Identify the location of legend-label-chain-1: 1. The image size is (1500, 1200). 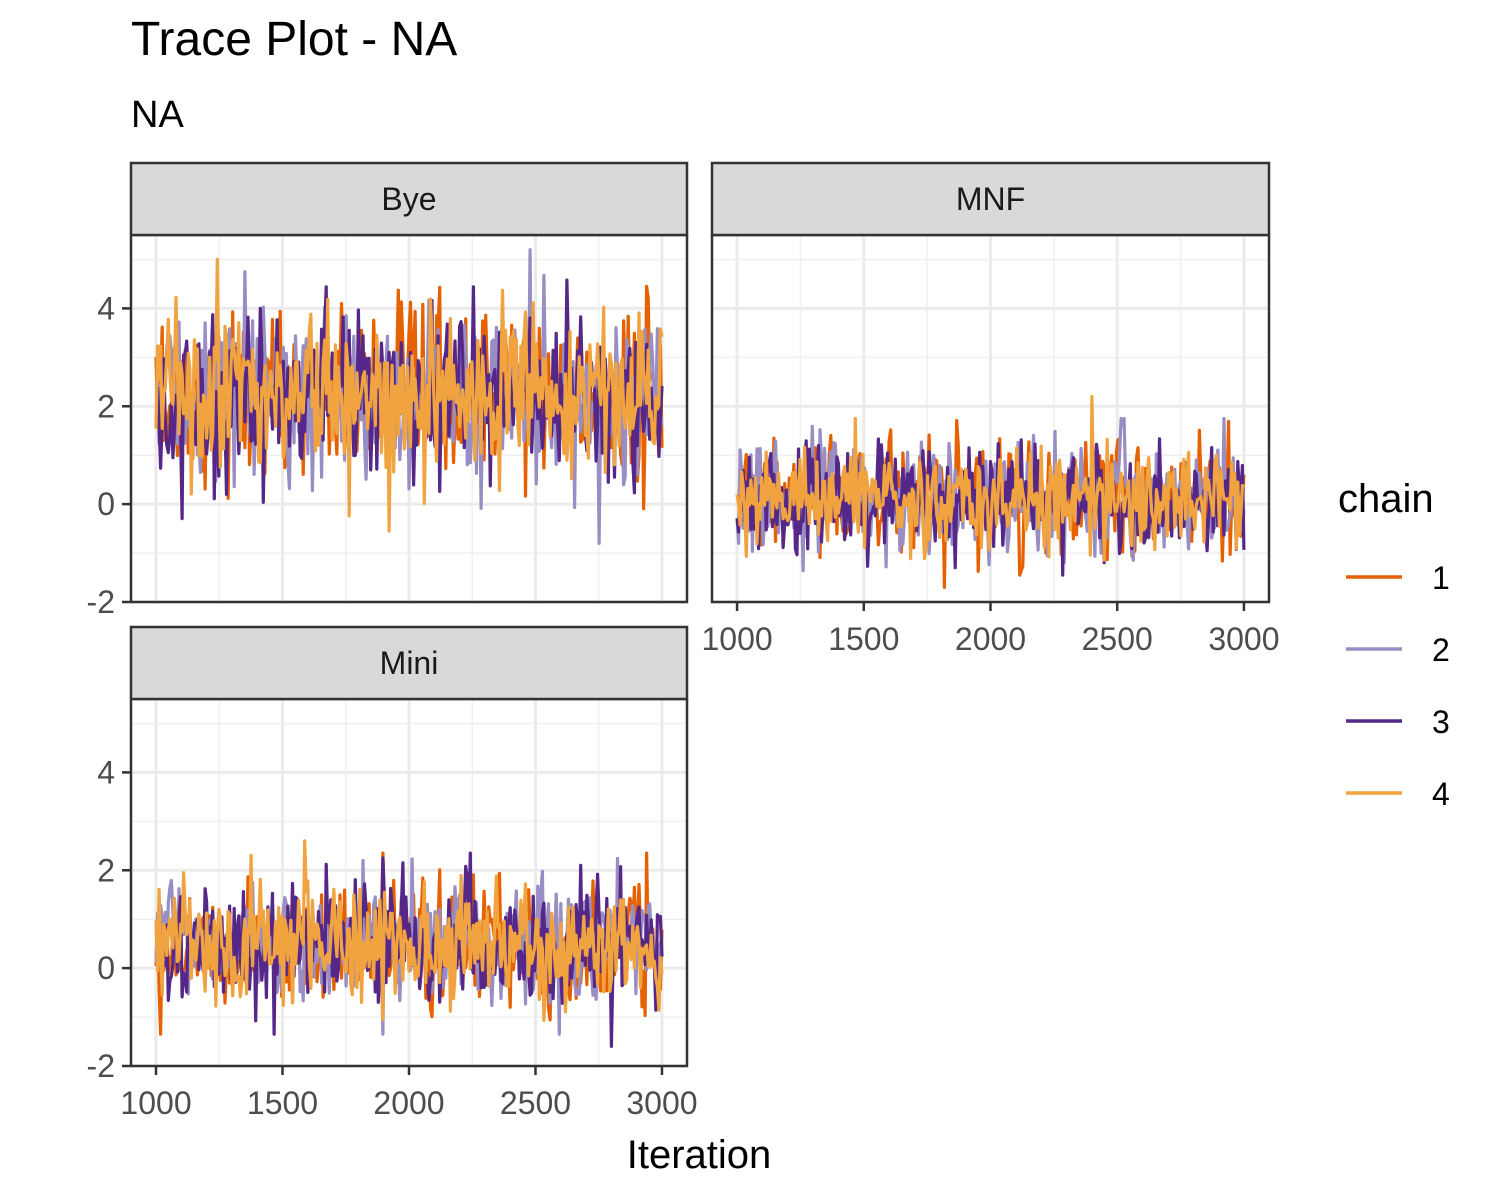
(1441, 578).